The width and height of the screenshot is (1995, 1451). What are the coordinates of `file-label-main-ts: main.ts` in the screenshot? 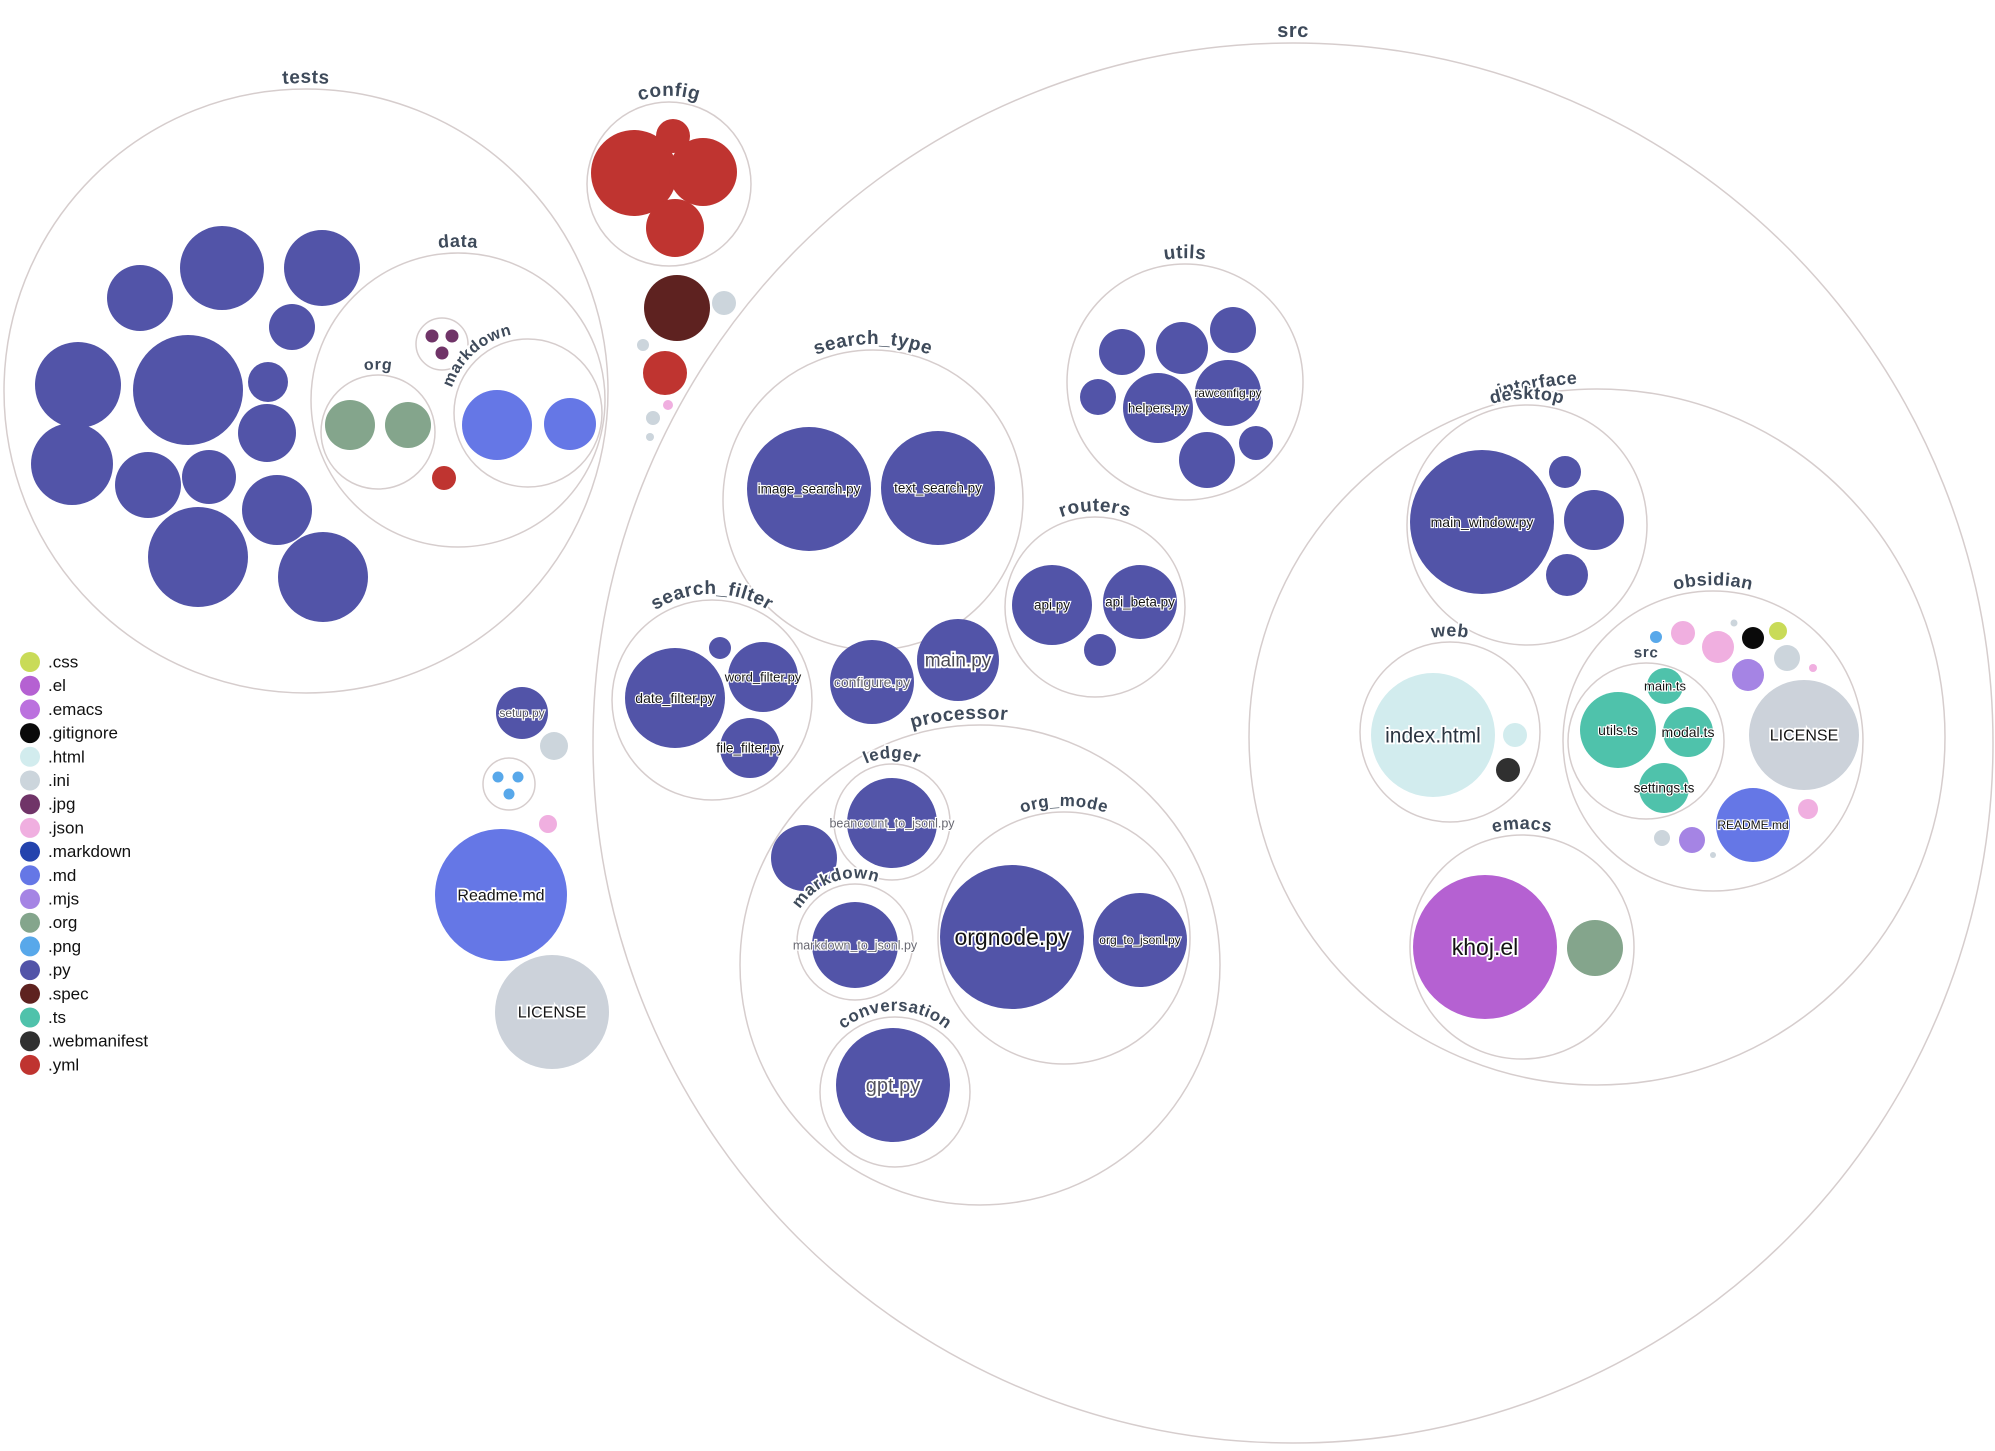 It's located at (1665, 686).